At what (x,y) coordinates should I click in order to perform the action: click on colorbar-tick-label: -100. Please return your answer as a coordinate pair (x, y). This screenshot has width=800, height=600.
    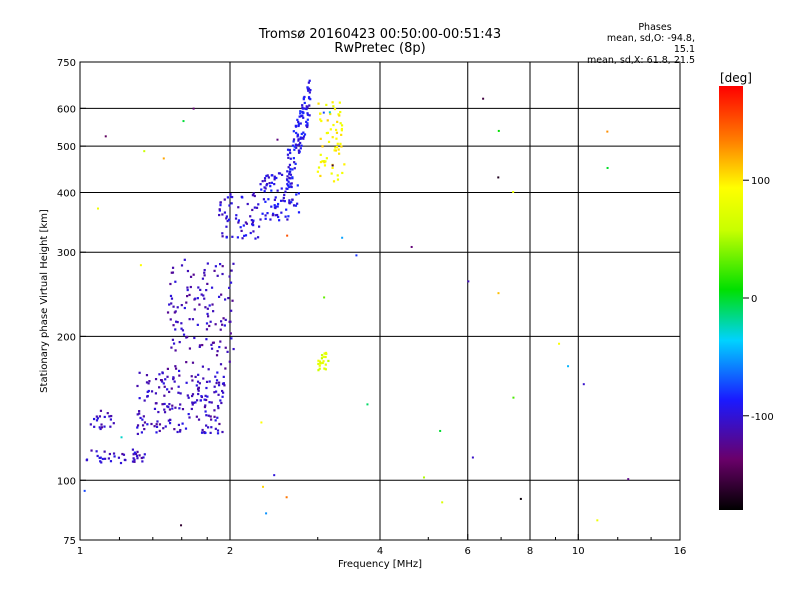
    Looking at the image, I should click on (762, 417).